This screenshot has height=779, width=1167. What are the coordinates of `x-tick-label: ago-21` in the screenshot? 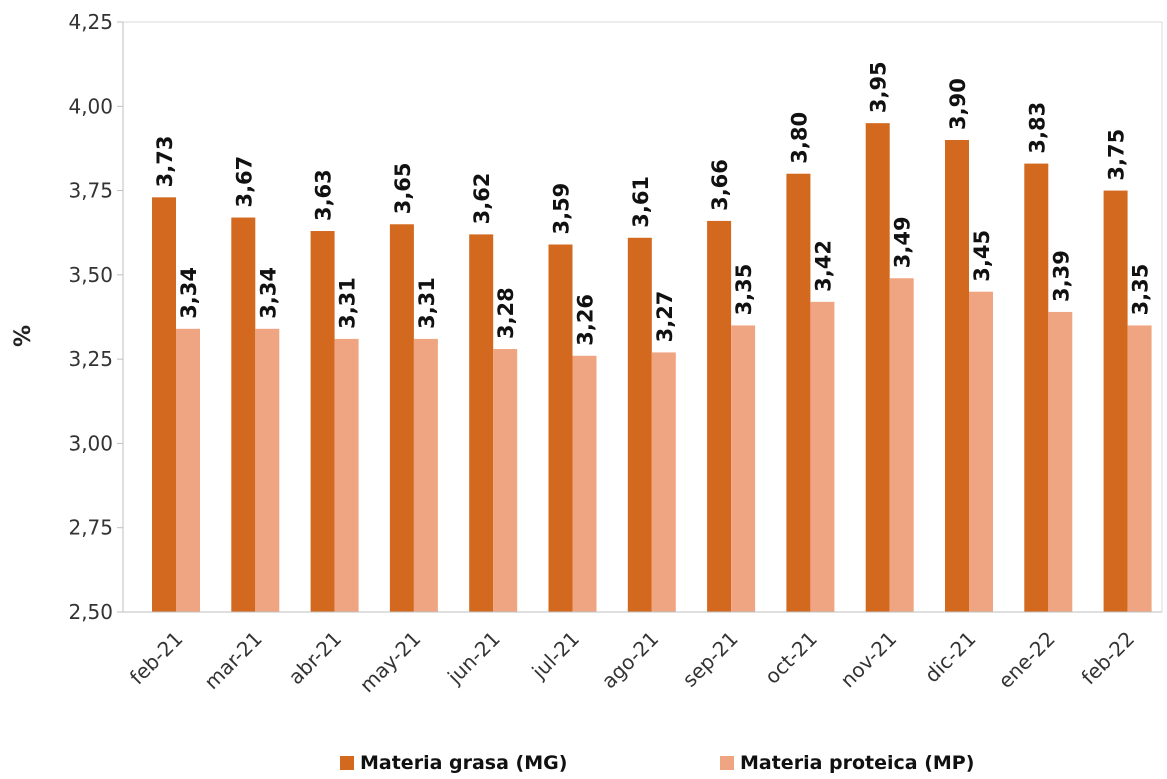 It's located at (630, 660).